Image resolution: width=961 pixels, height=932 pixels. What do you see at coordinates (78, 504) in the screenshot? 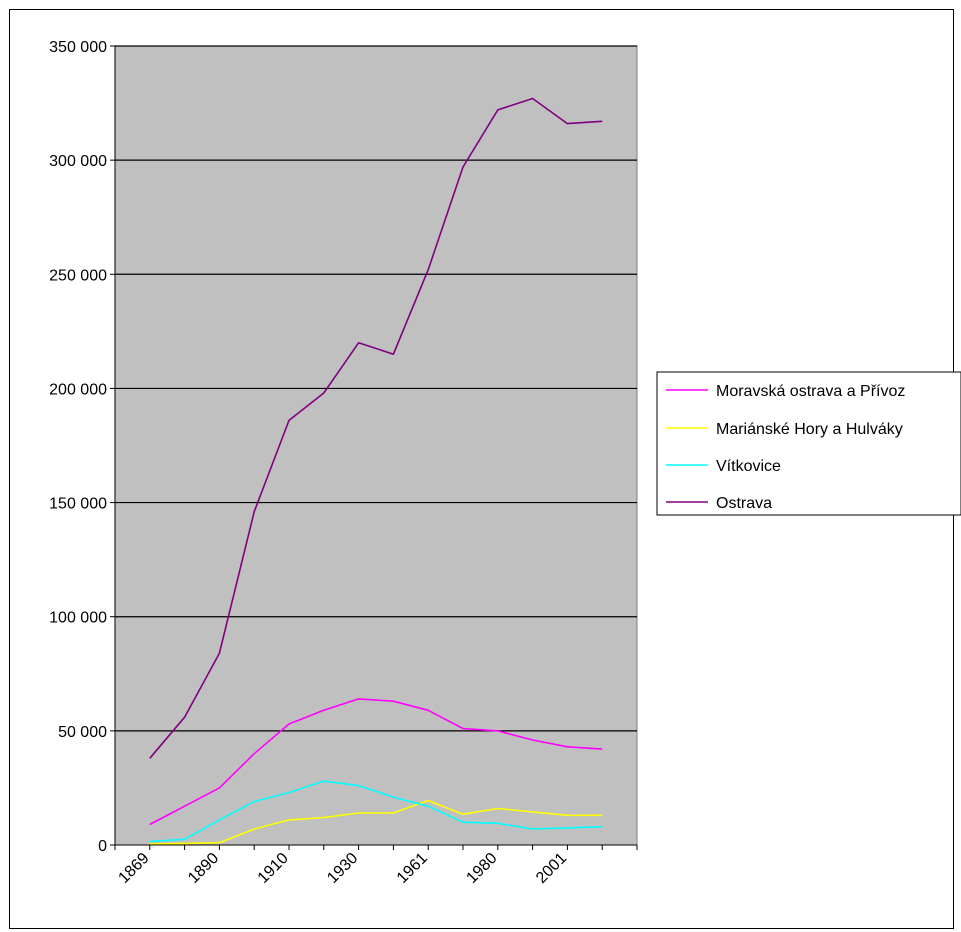
I see `y-tick-label: 150 000` at bounding box center [78, 504].